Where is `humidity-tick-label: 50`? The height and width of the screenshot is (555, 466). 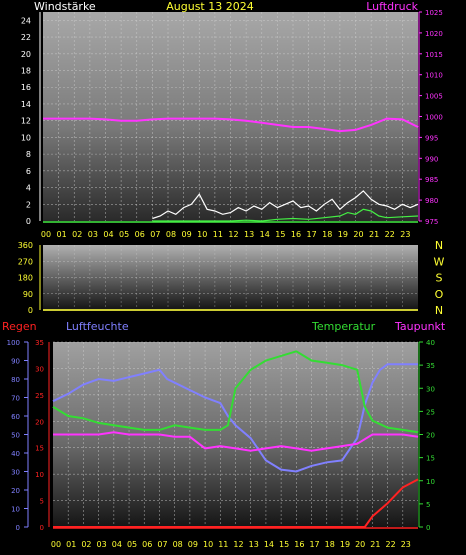
humidity-tick-label: 50 is located at coordinates (15, 436).